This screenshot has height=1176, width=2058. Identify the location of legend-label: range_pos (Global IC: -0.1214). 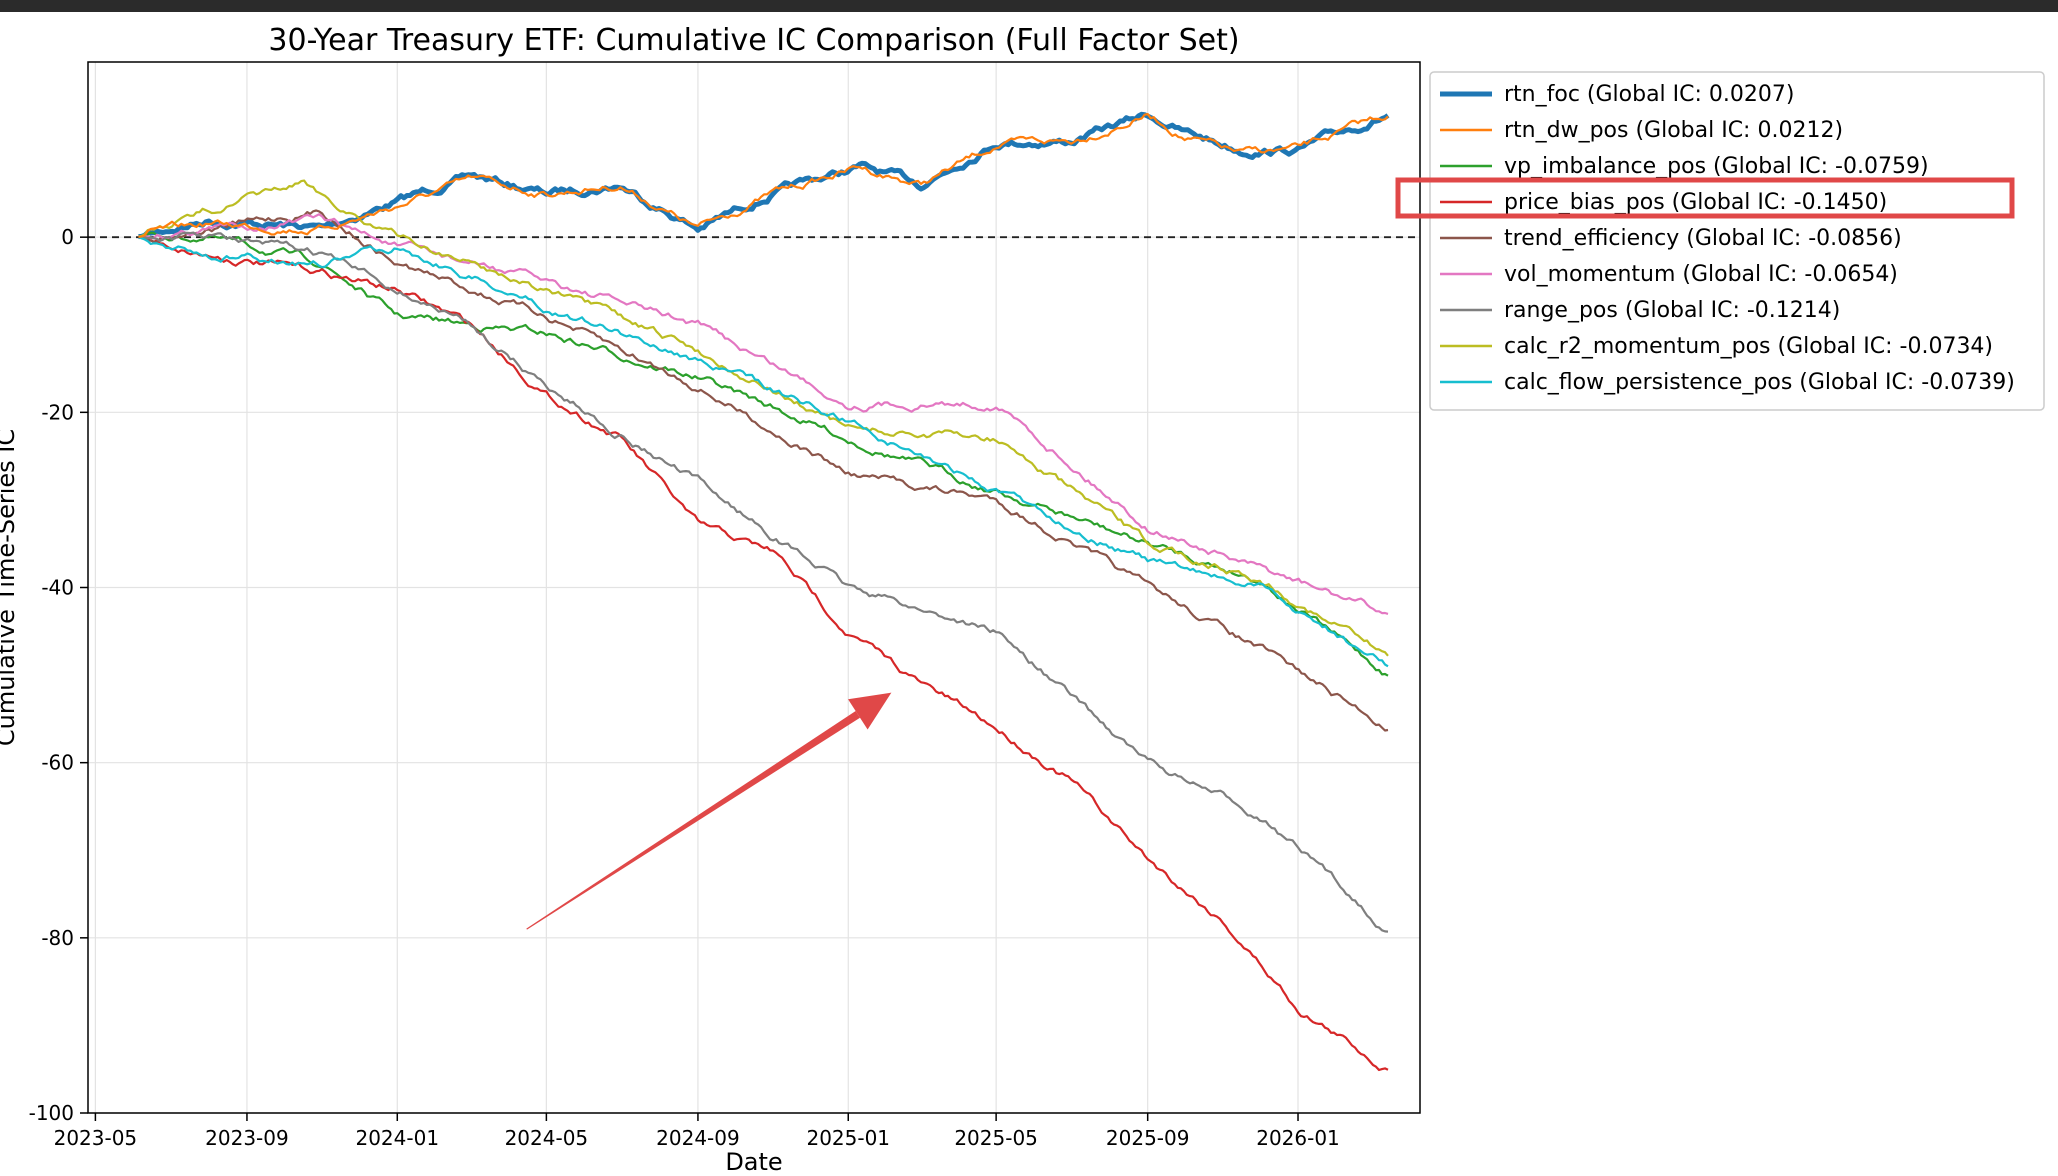
(1672, 310).